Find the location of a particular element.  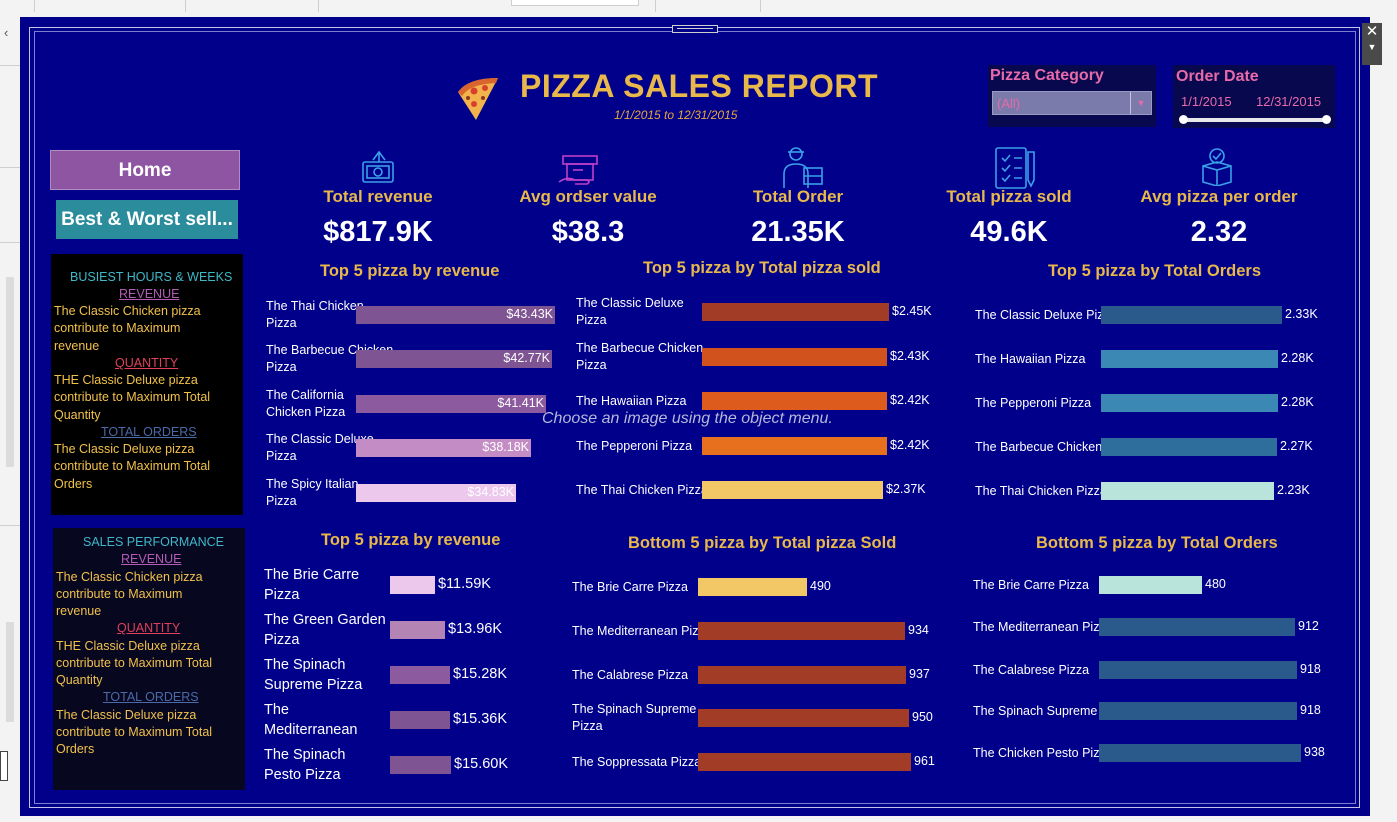

busiest-quantity-line1: THE Classic Deluxe pizza is located at coordinates (126, 380).